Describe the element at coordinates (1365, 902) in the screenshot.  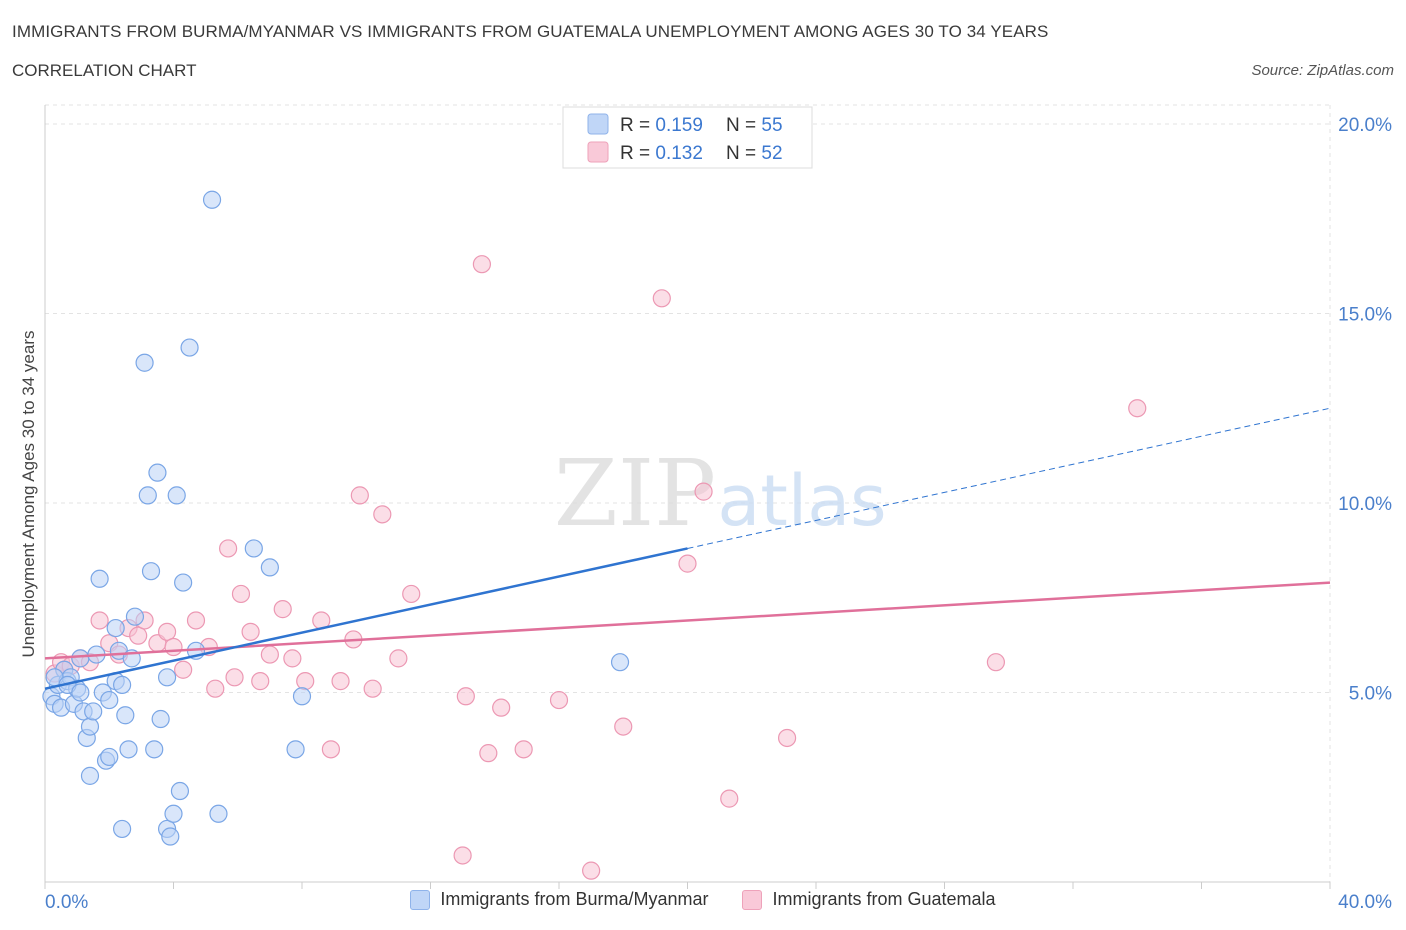
I see `x-tick-label: 40.0%` at that location.